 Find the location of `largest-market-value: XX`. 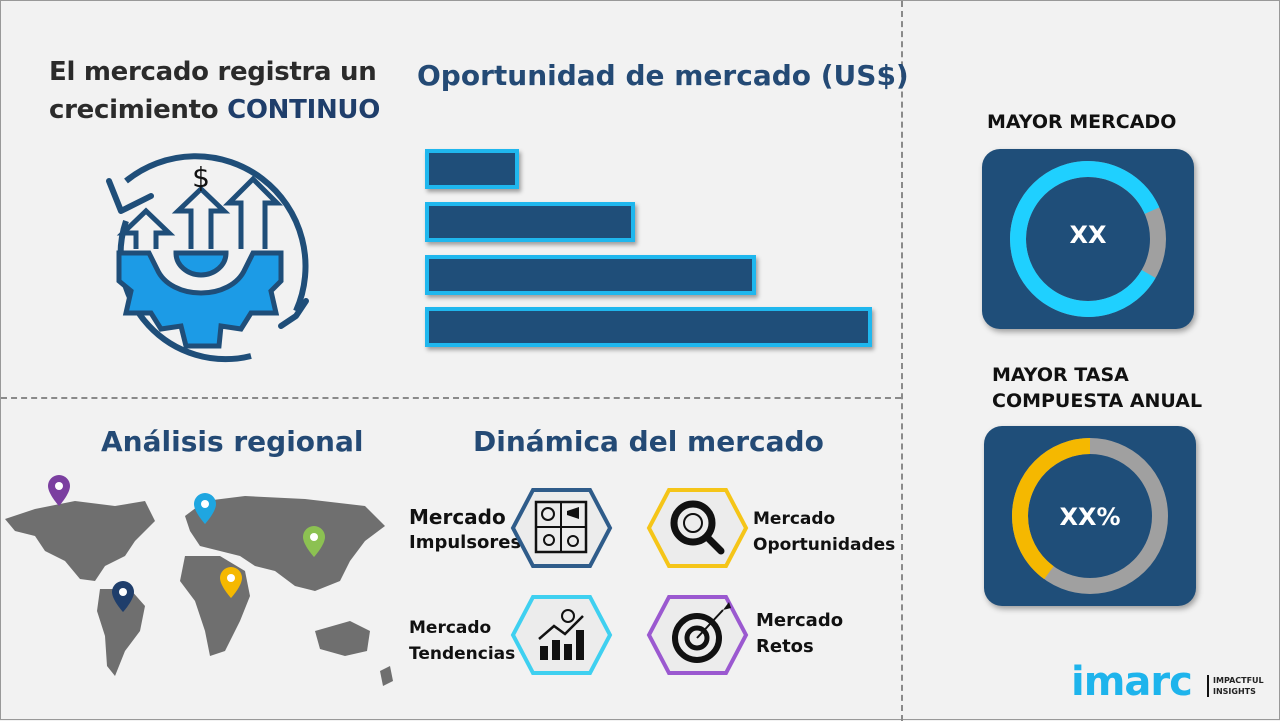

largest-market-value: XX is located at coordinates (1088, 235).